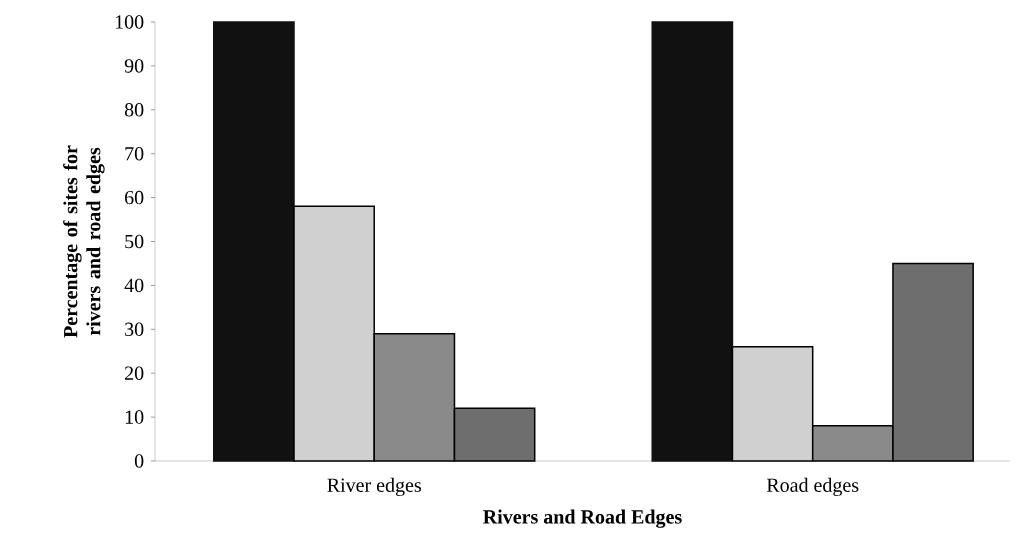 The height and width of the screenshot is (559, 1023). I want to click on y-tick-label: 60, so click(134, 197).